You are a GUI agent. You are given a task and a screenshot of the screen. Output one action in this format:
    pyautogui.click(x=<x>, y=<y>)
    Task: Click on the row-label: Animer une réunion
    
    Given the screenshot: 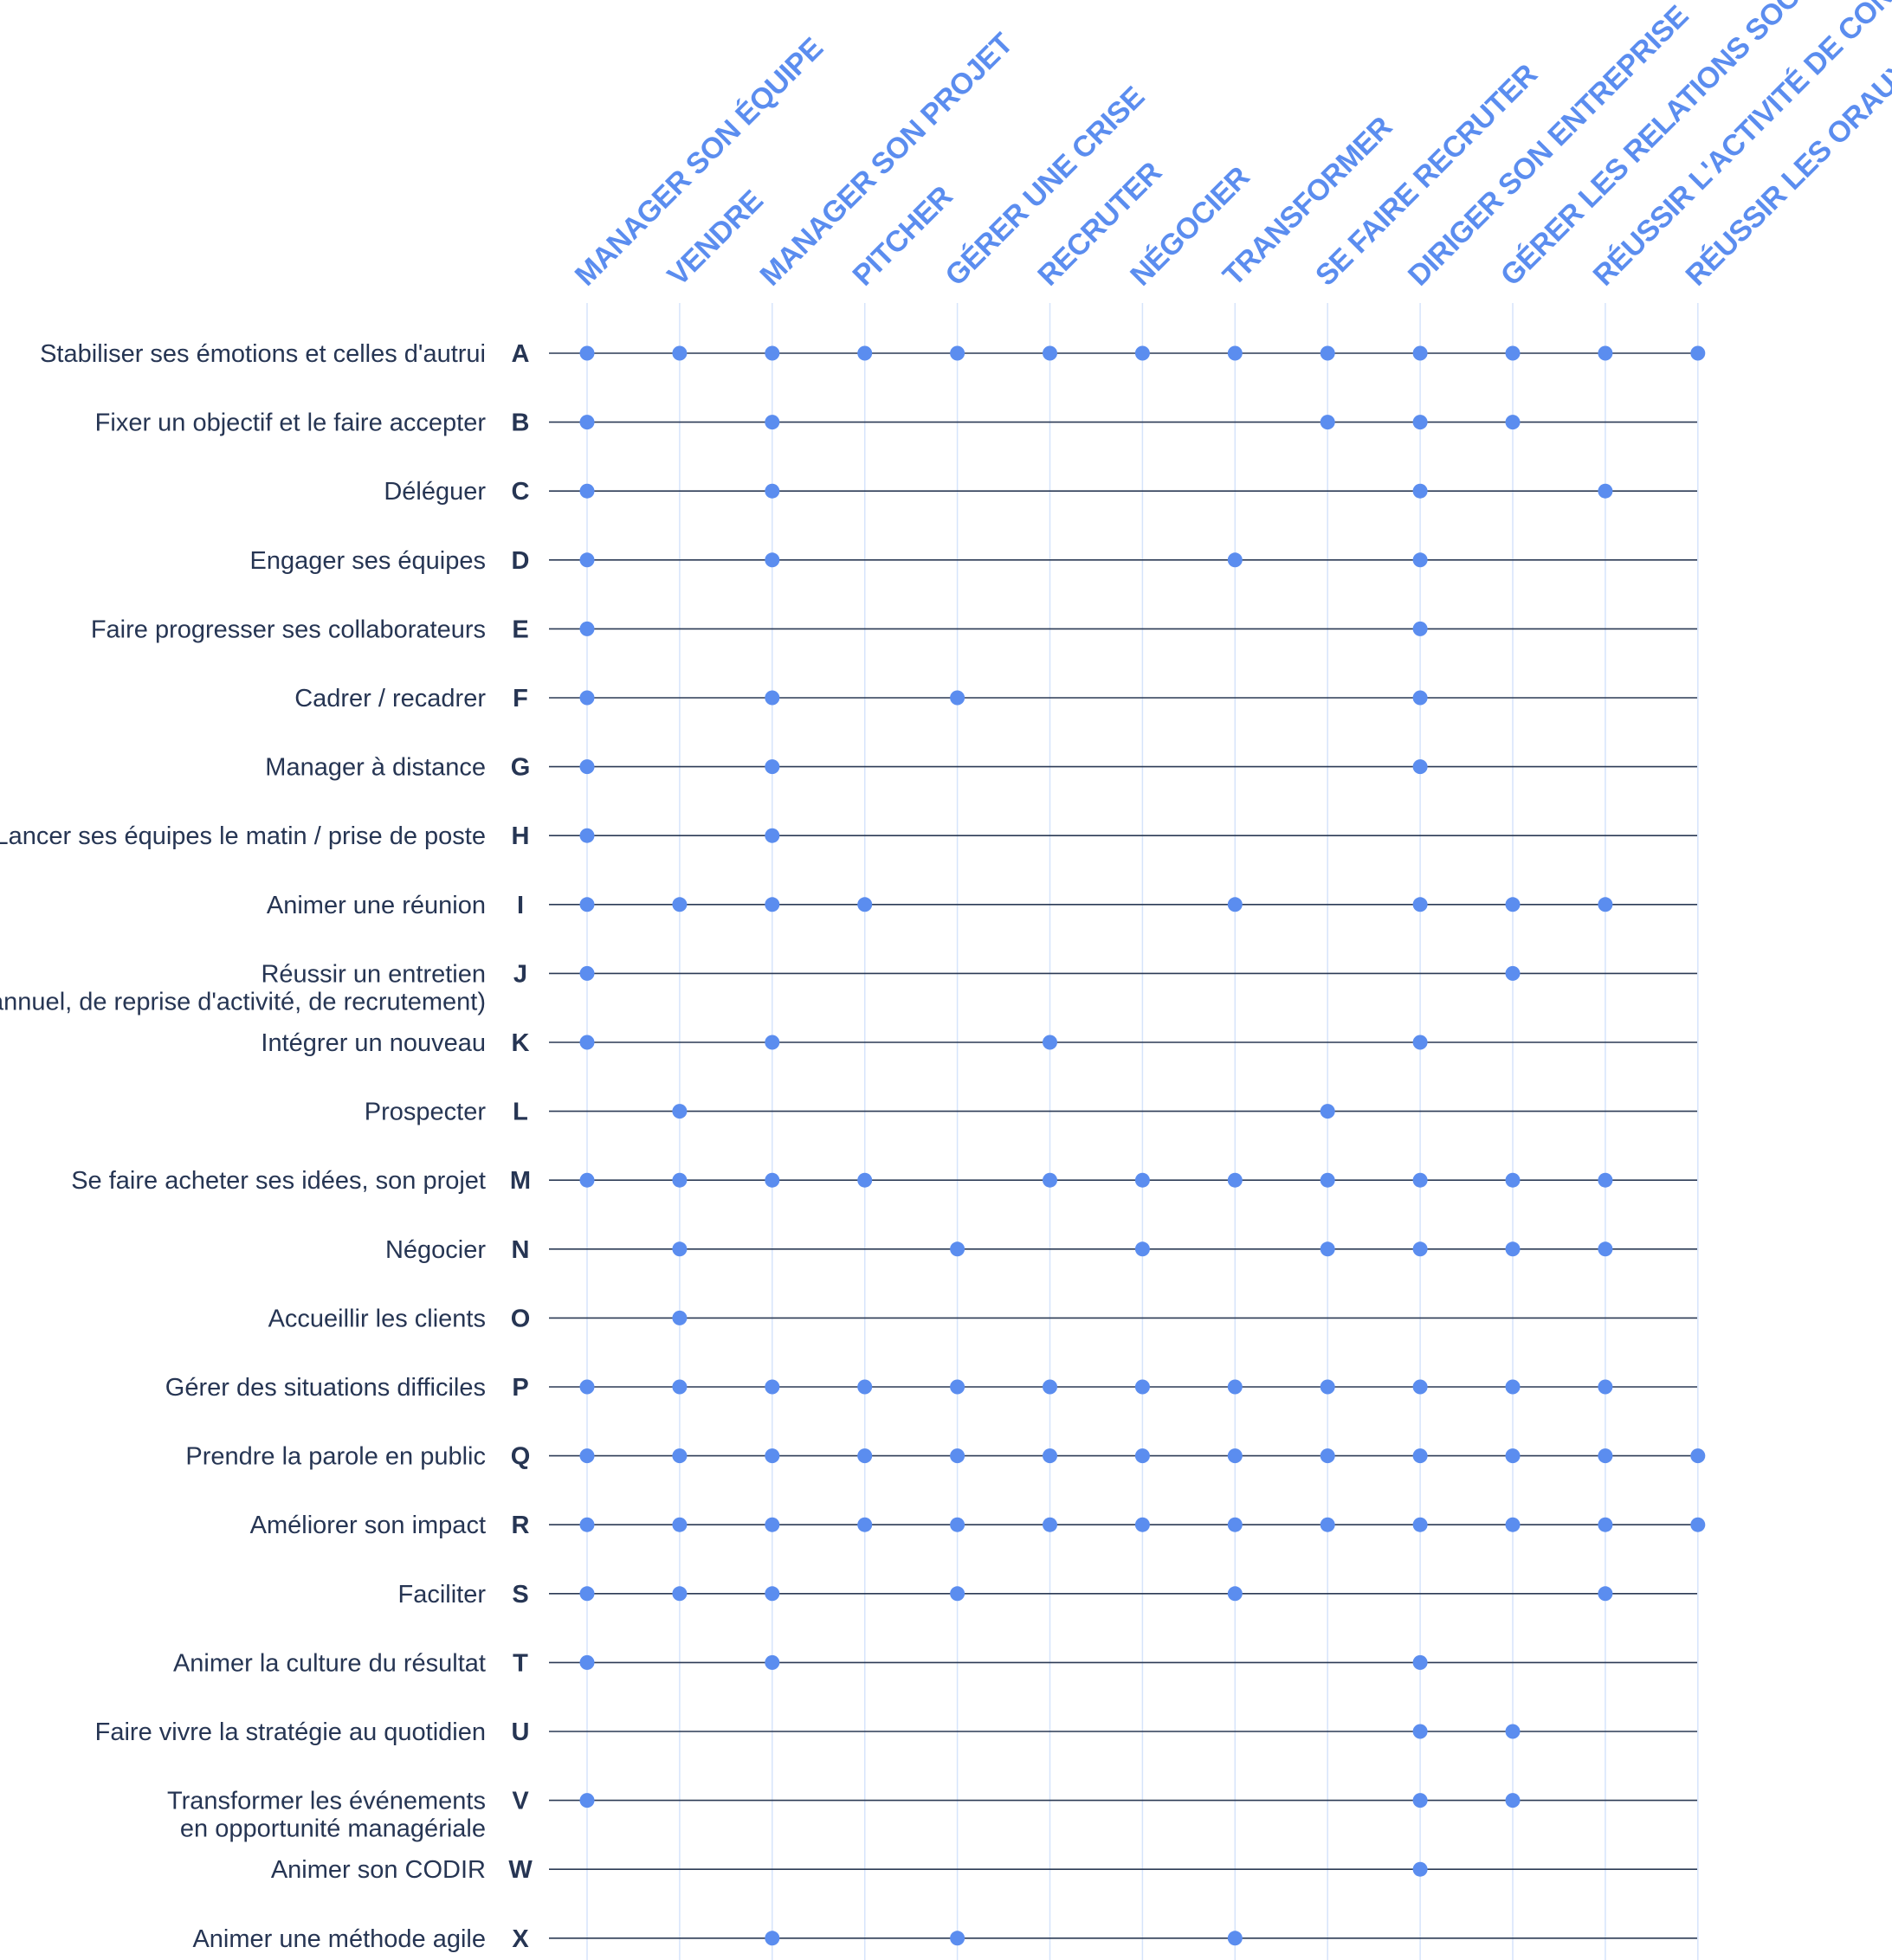 What is the action you would take?
    pyautogui.click(x=377, y=905)
    